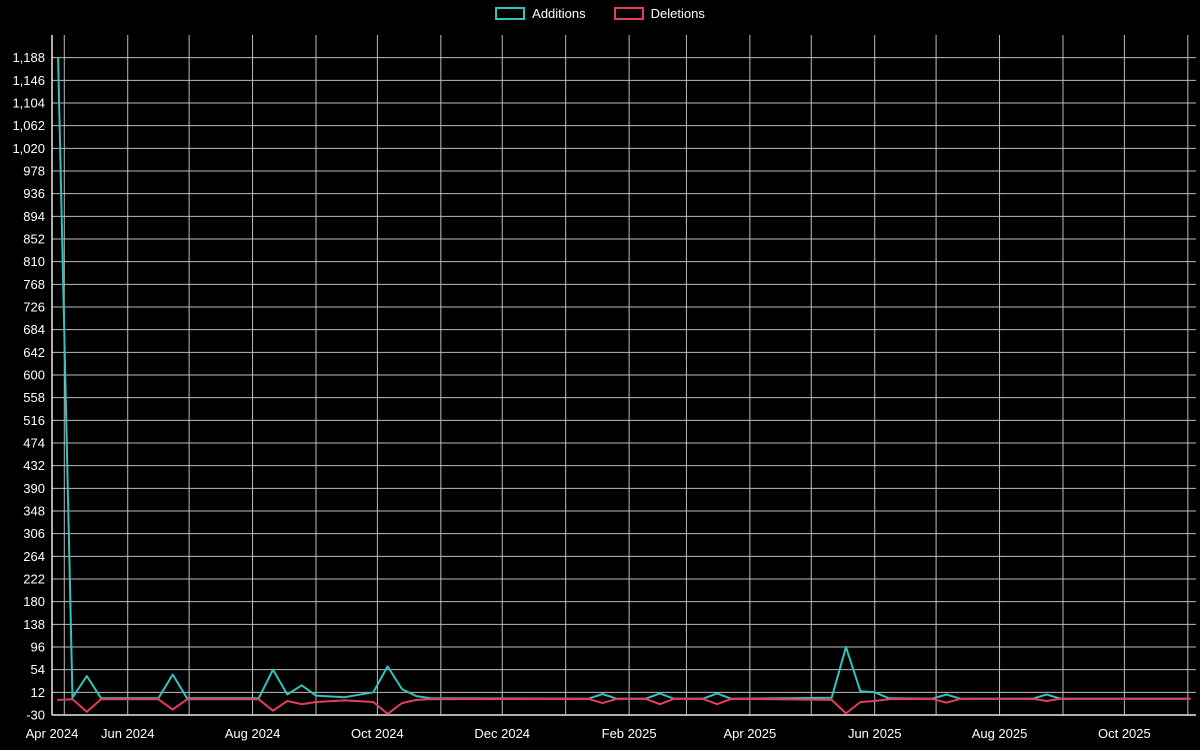 The width and height of the screenshot is (1200, 750). What do you see at coordinates (1124, 733) in the screenshot?
I see `x-tick-label: Oct 2025` at bounding box center [1124, 733].